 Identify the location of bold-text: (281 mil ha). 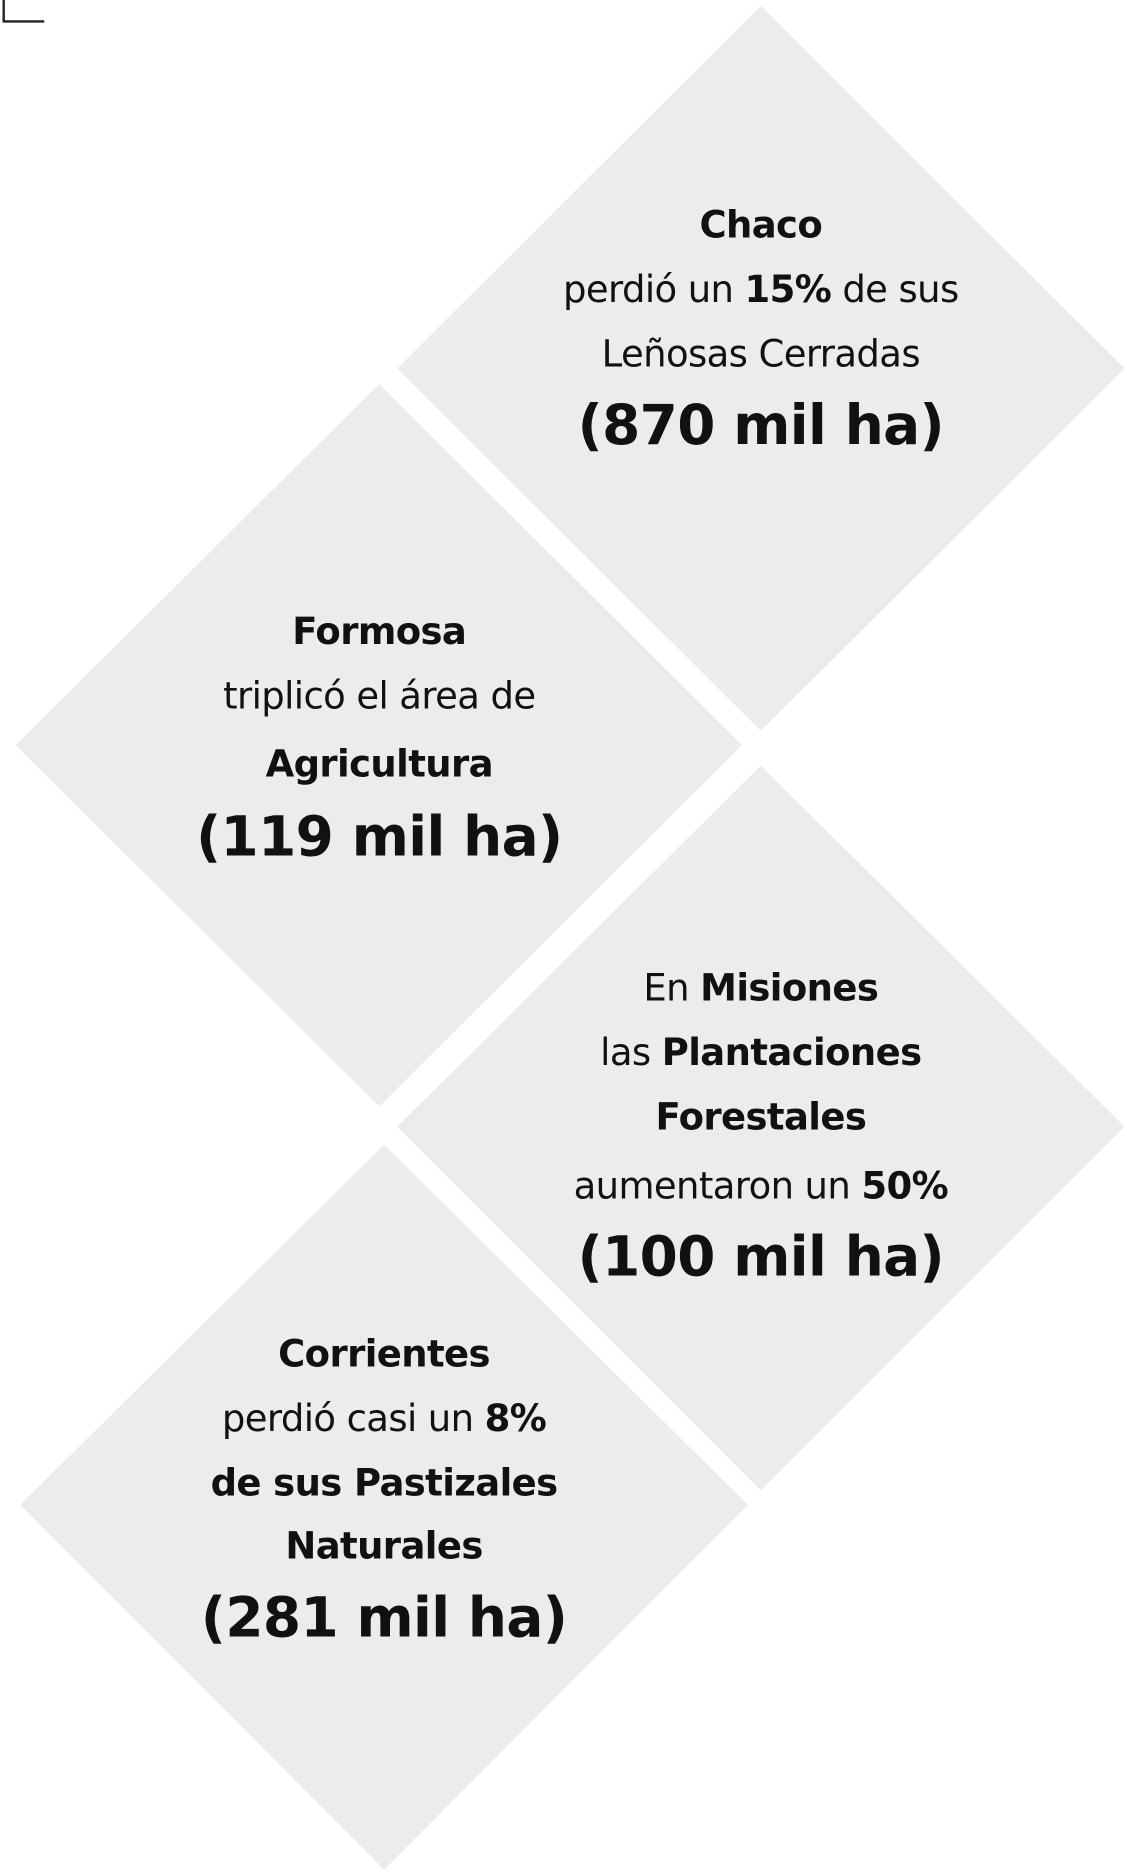
(384, 1618).